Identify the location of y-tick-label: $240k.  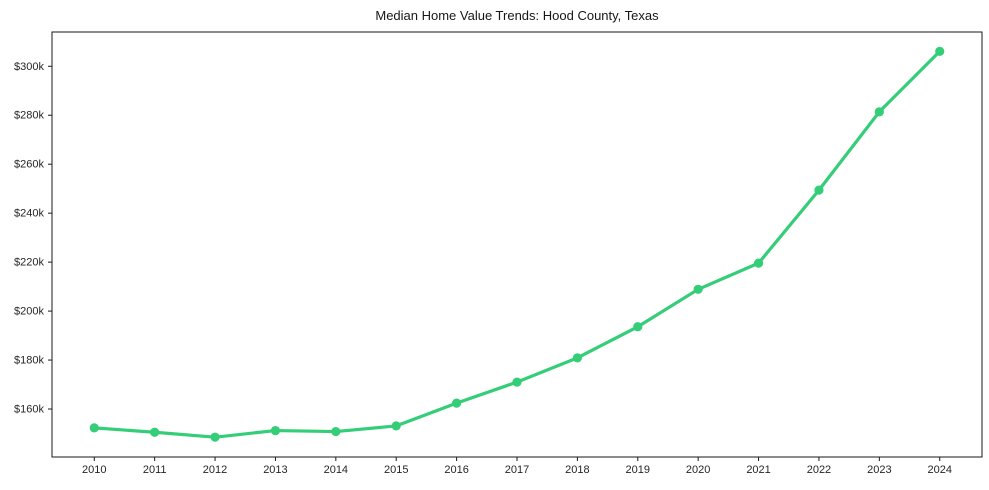
(29, 214).